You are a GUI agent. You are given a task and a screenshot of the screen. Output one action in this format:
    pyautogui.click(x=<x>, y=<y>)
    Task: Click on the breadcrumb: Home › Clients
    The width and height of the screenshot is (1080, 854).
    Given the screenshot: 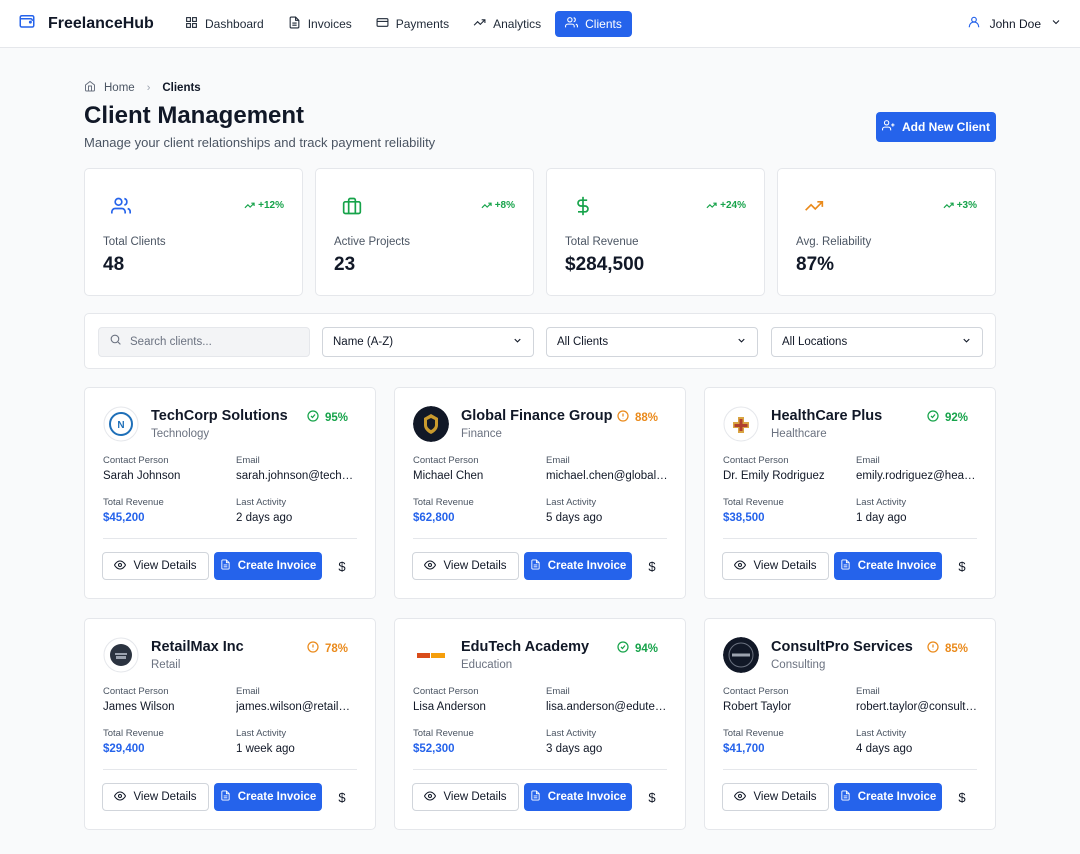 What is the action you would take?
    pyautogui.click(x=142, y=87)
    